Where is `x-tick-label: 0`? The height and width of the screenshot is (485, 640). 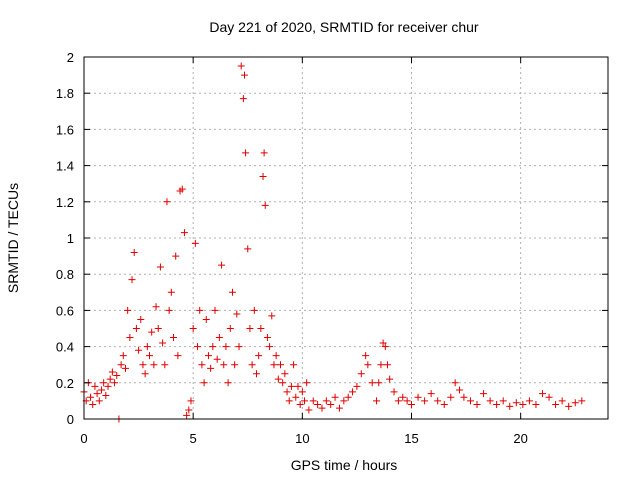 x-tick-label: 0 is located at coordinates (83, 438).